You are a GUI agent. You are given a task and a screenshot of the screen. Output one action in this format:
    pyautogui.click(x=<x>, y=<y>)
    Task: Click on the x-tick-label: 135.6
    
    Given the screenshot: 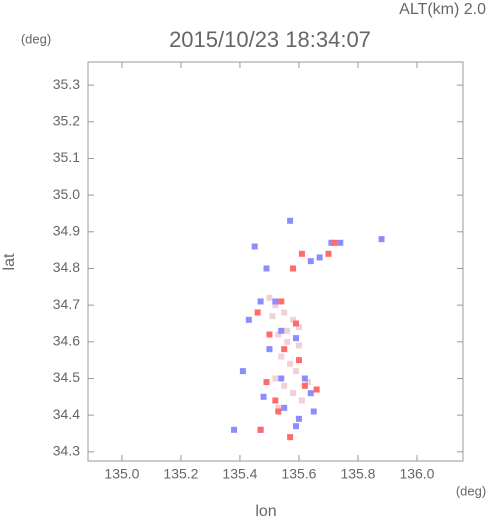 What is the action you would take?
    pyautogui.click(x=298, y=474)
    